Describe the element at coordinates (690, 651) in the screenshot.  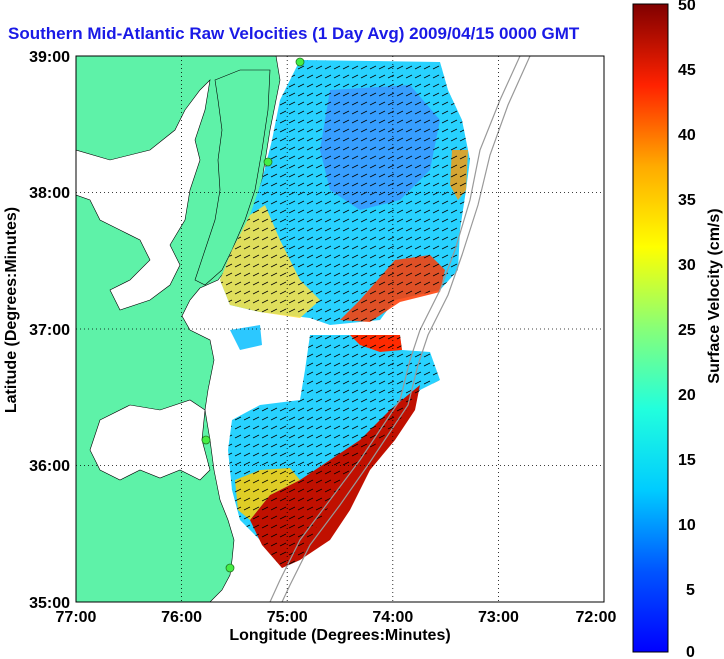
I see `colorbar-tick-label: 0` at that location.